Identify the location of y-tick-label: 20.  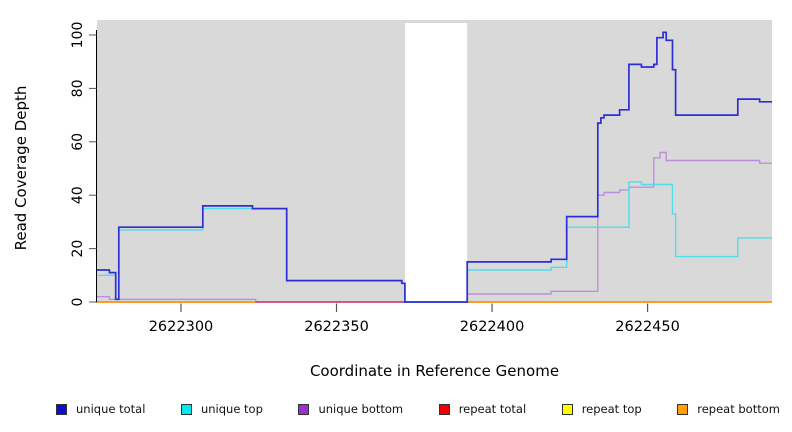
(78, 249).